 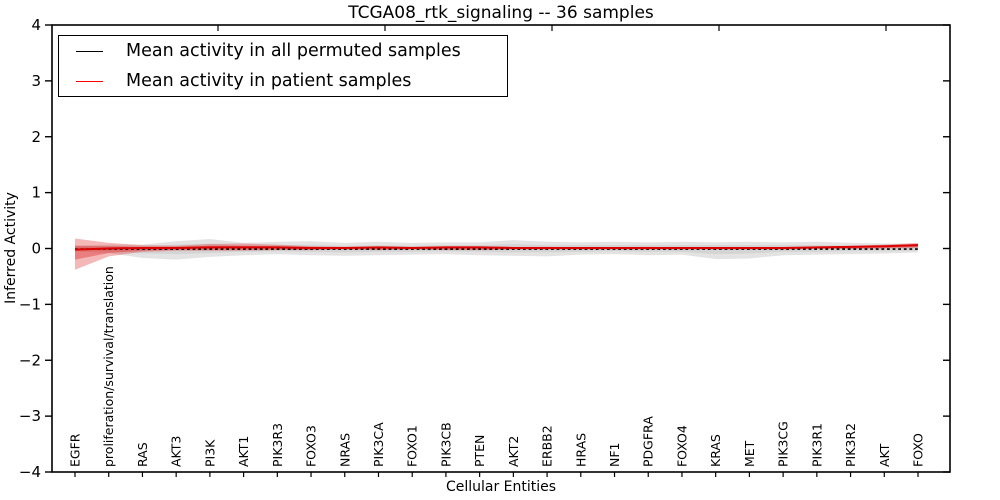 I want to click on y-tick-label: −4, so click(x=30, y=472).